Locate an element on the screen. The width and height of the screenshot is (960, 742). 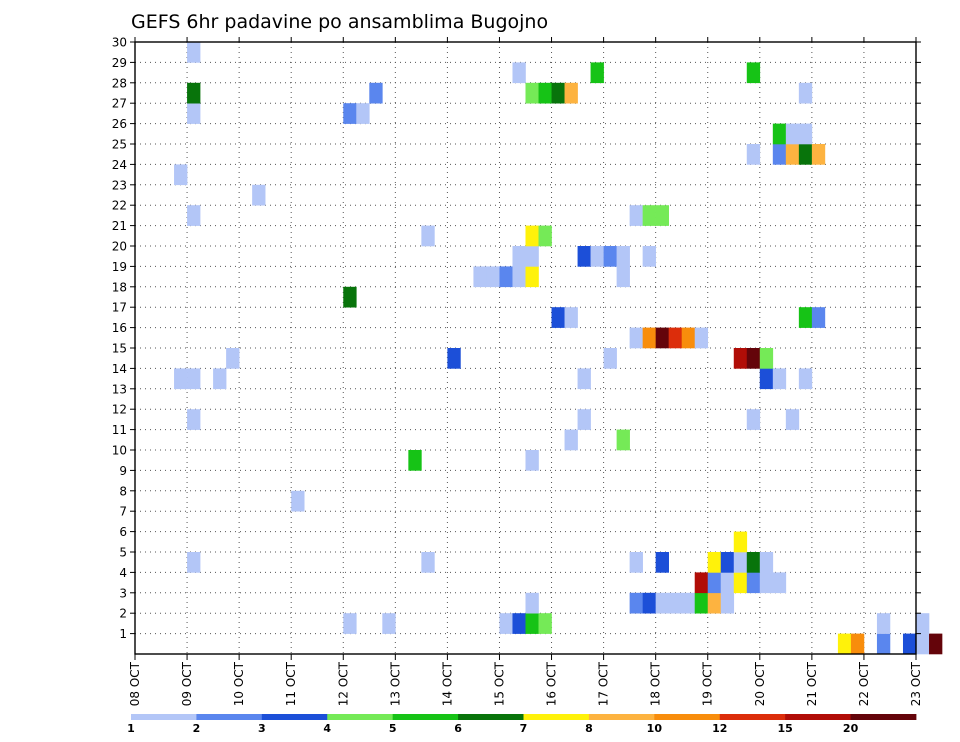
y-tick-label: 20 is located at coordinates (119, 247).